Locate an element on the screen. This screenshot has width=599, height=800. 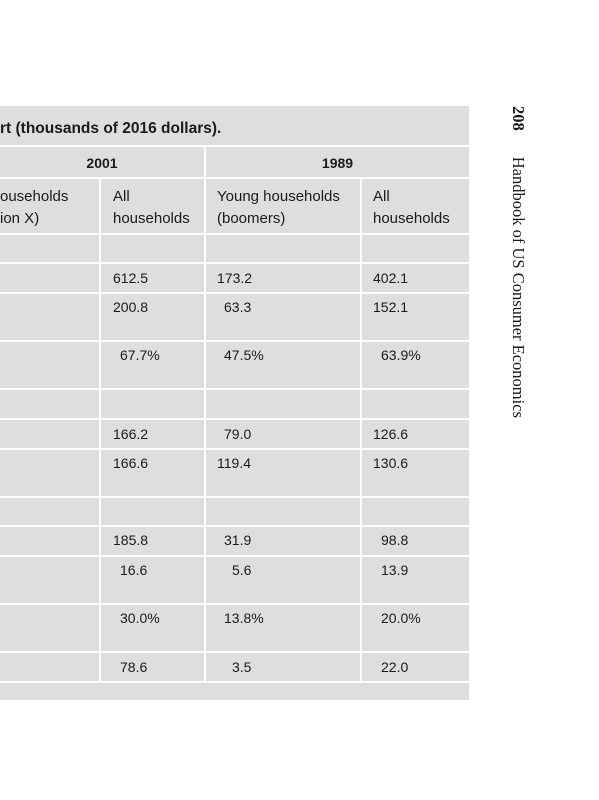
table-cell: 166.2 is located at coordinates (131, 434).